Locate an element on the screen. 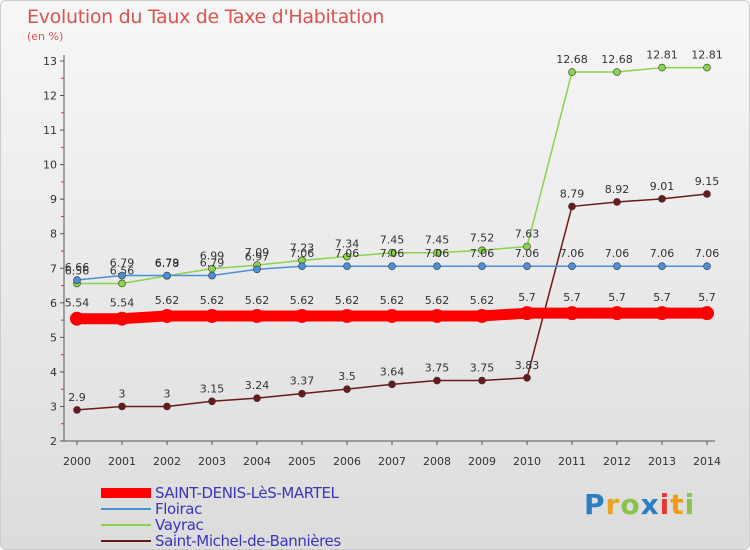 This screenshot has height=550, width=750. y-tick-label: 13 is located at coordinates (50, 61).